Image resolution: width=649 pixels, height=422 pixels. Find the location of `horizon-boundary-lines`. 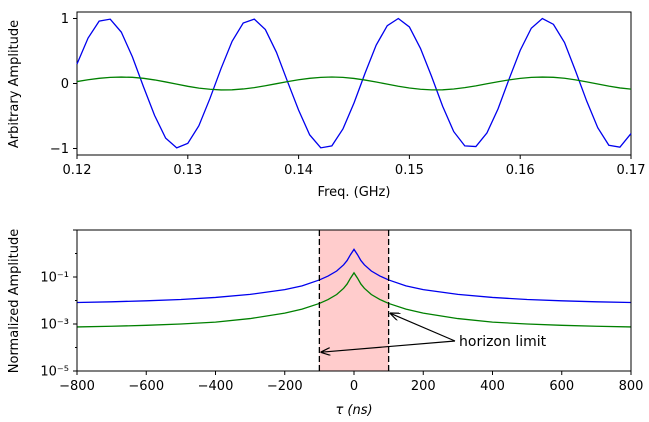

horizon-boundary-lines is located at coordinates (354, 300).